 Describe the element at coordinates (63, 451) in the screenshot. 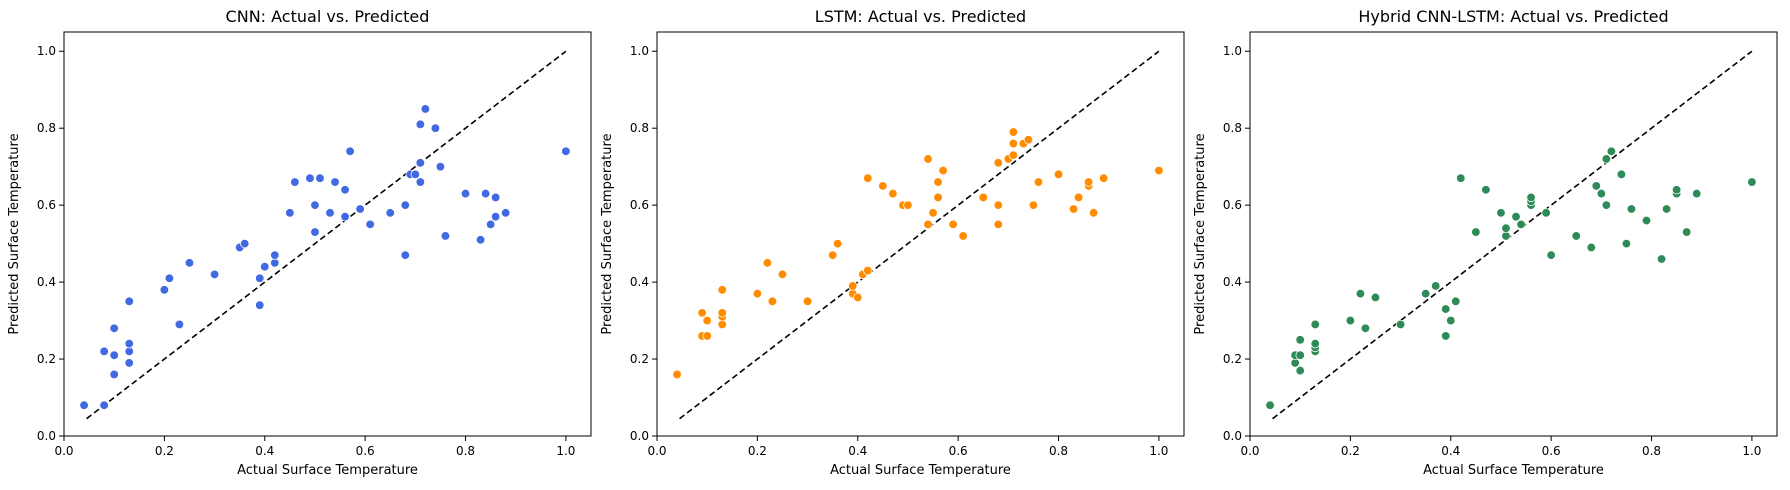

I see `x-tick-label: 0.0` at that location.